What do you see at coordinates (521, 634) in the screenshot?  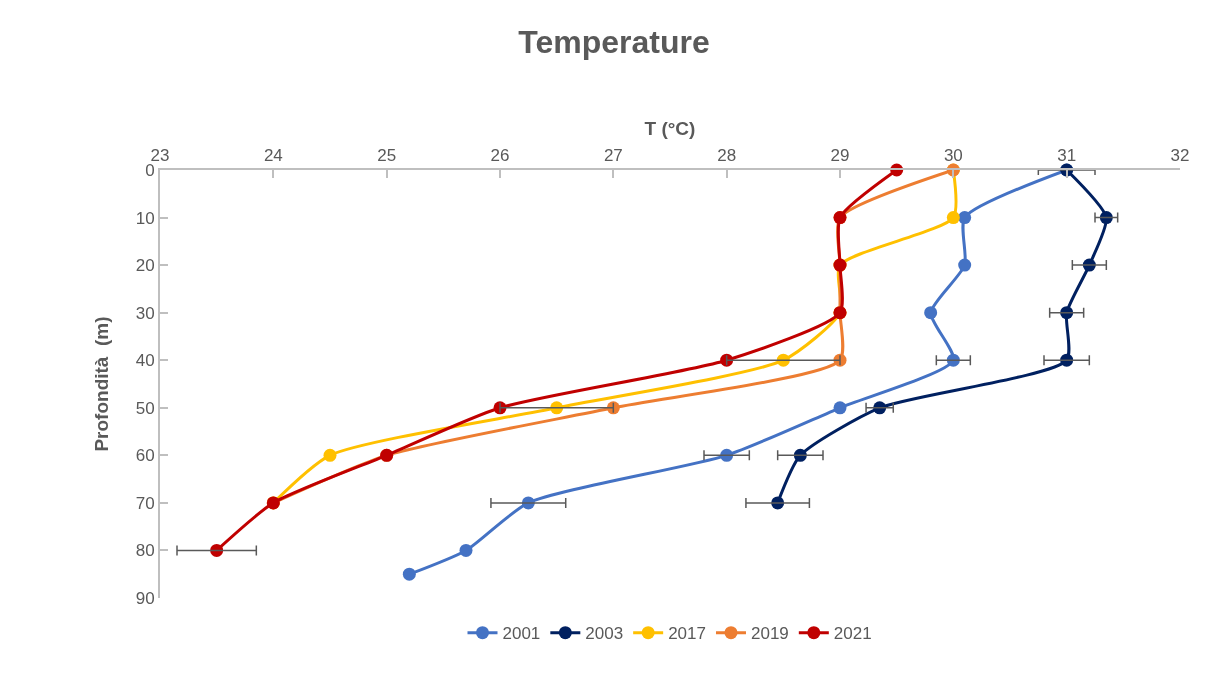 I see `legend-label: 2001` at bounding box center [521, 634].